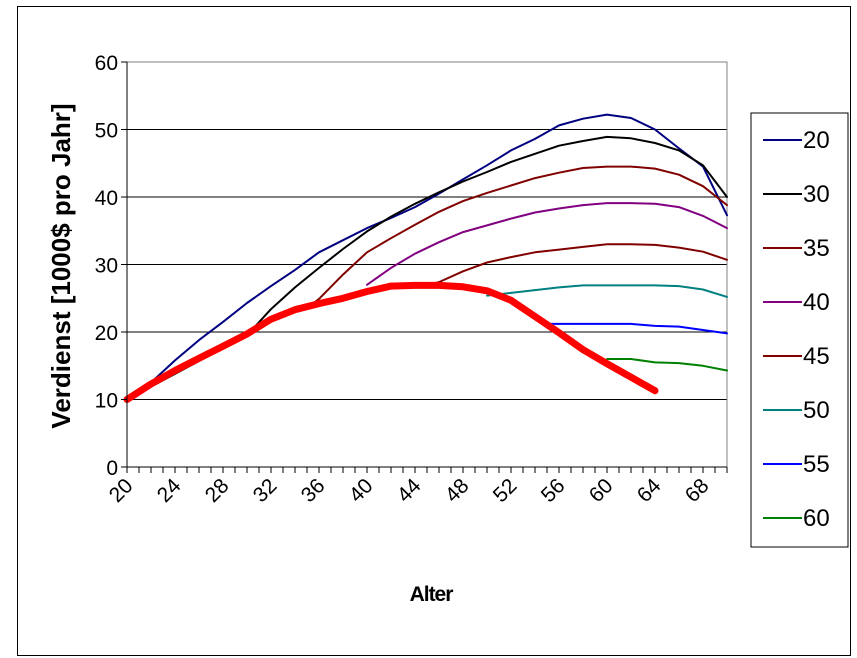  What do you see at coordinates (649, 490) in the screenshot?
I see `x-tick-label: 64` at bounding box center [649, 490].